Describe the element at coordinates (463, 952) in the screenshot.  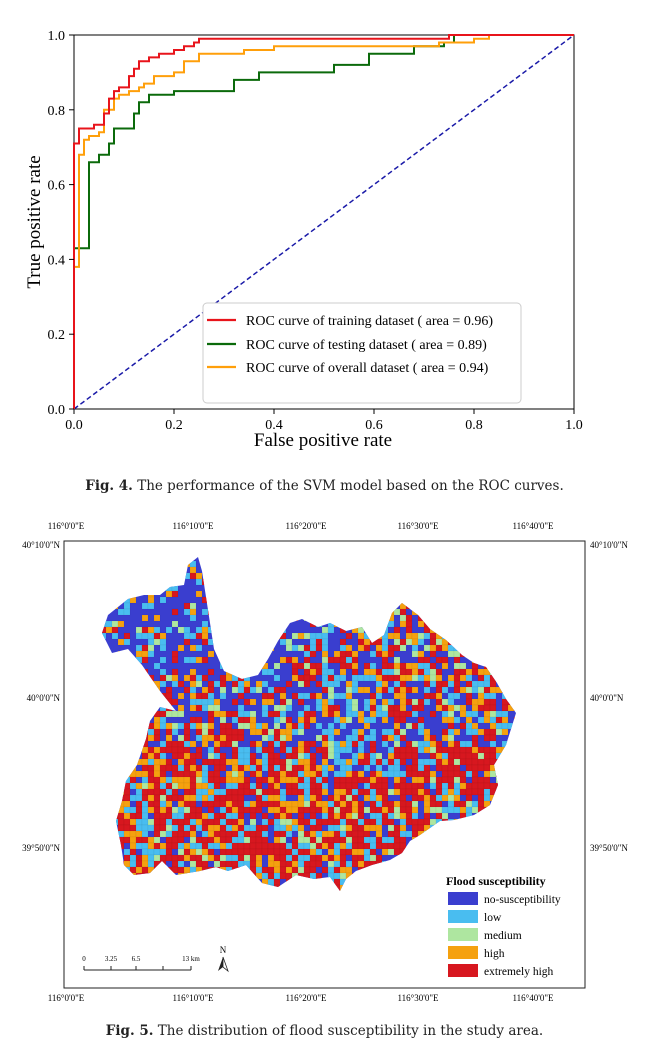
I see `legend-swatch` at that location.